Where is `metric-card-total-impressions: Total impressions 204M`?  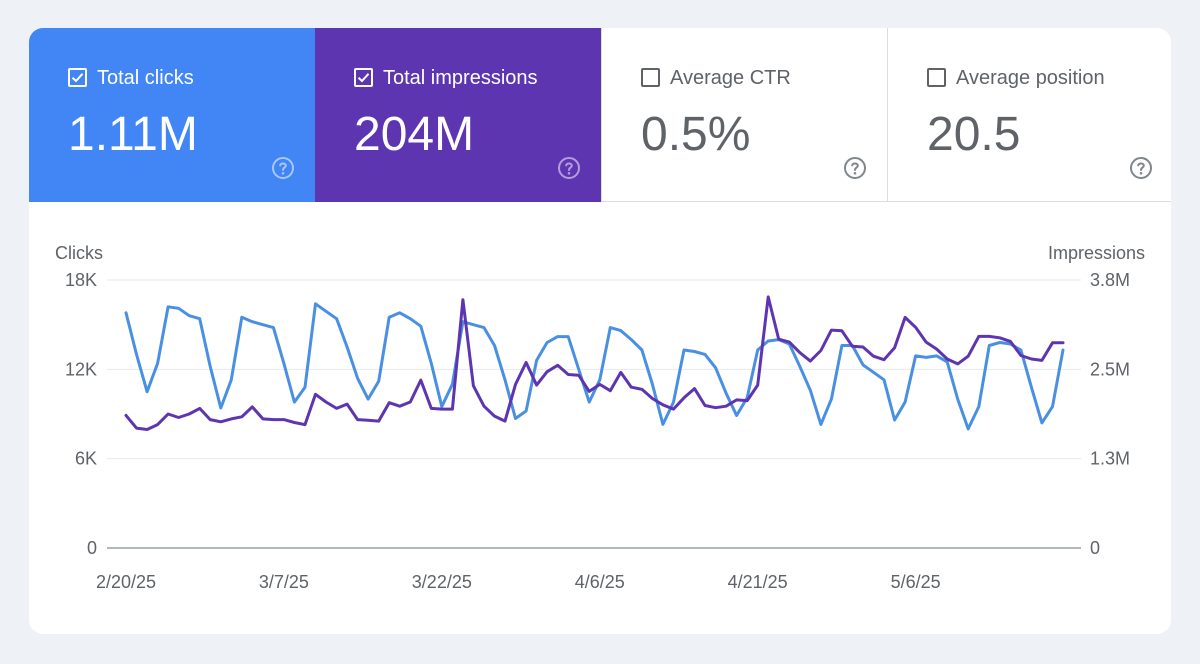
metric-card-total-impressions: Total impressions 204M is located at coordinates (458, 115).